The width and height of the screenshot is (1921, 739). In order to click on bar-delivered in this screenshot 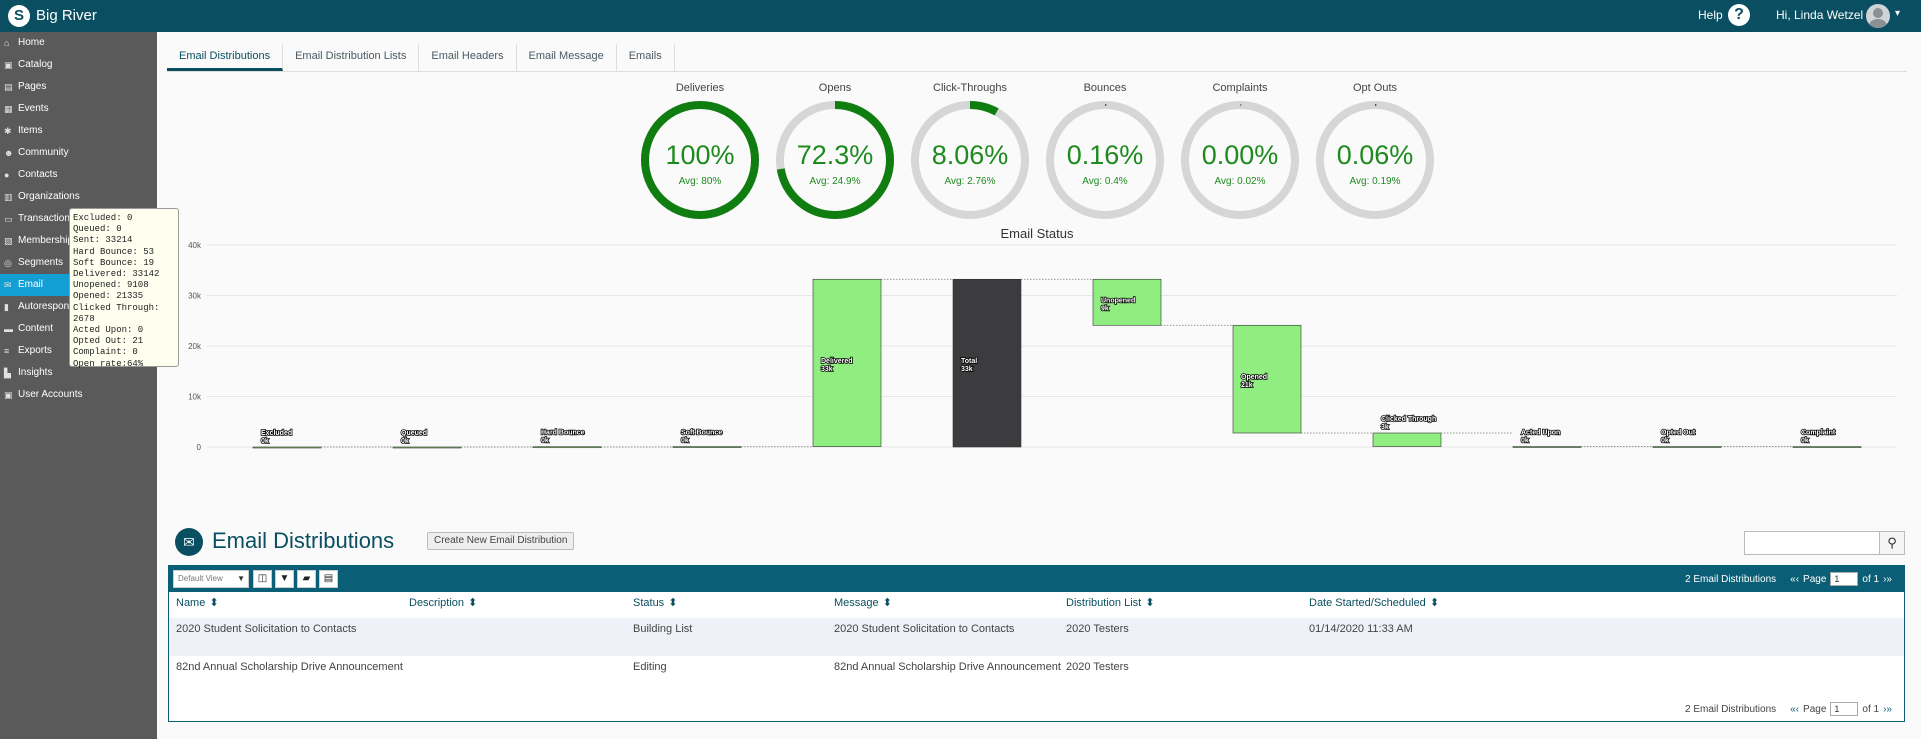, I will do `click(847, 362)`.